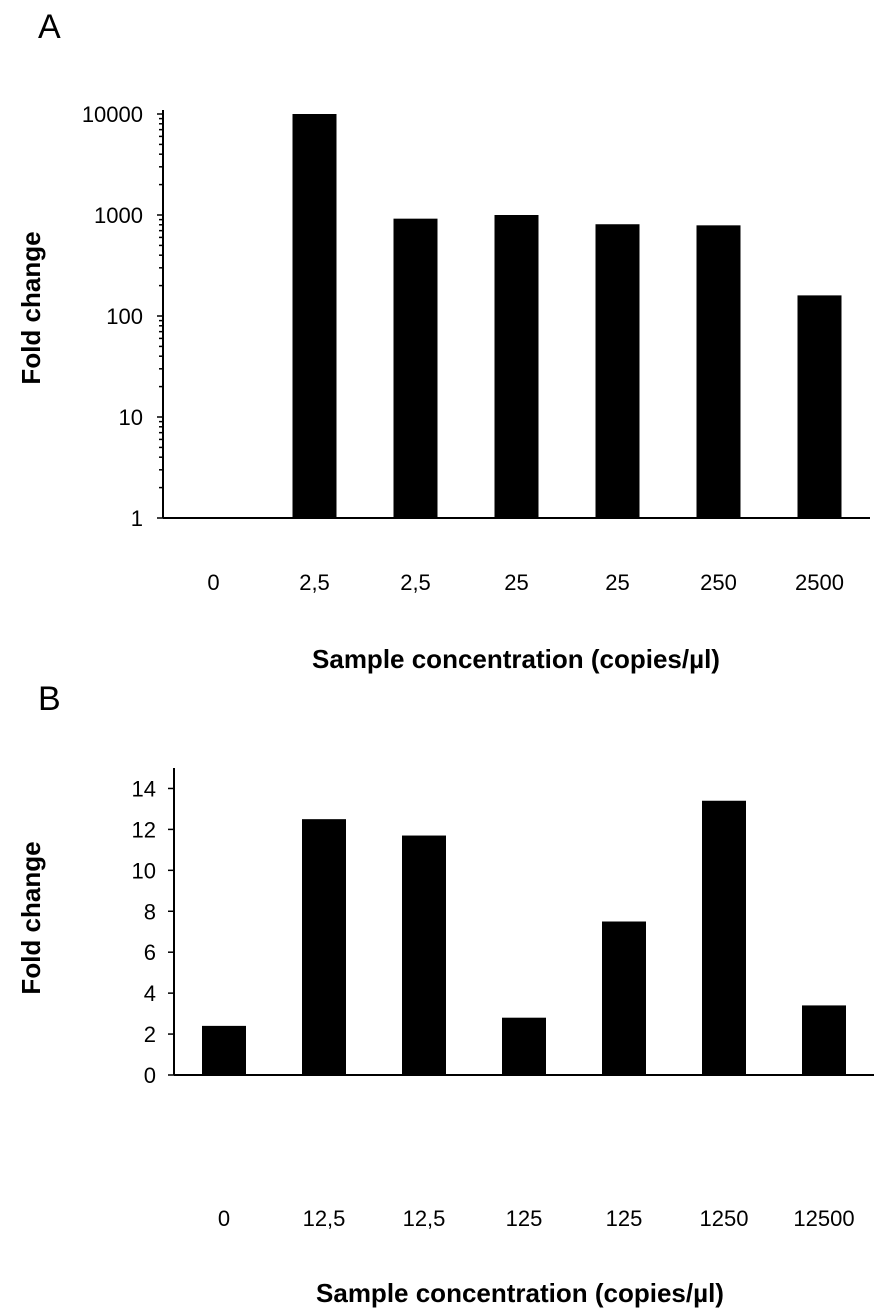 The height and width of the screenshot is (1314, 874). What do you see at coordinates (118, 215) in the screenshot?
I see `y-tick-label: 1000` at bounding box center [118, 215].